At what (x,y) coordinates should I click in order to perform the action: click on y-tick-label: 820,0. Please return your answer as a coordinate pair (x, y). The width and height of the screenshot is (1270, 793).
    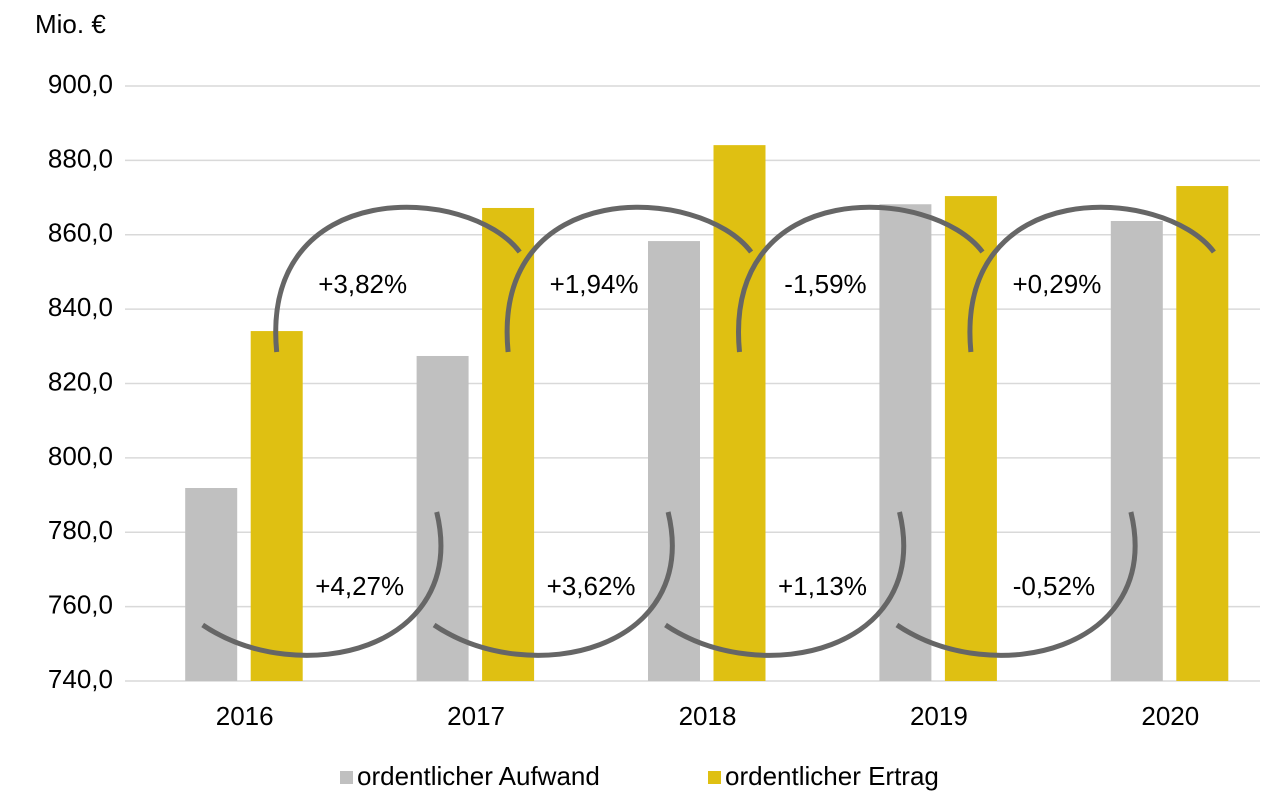
    Looking at the image, I should click on (80, 381).